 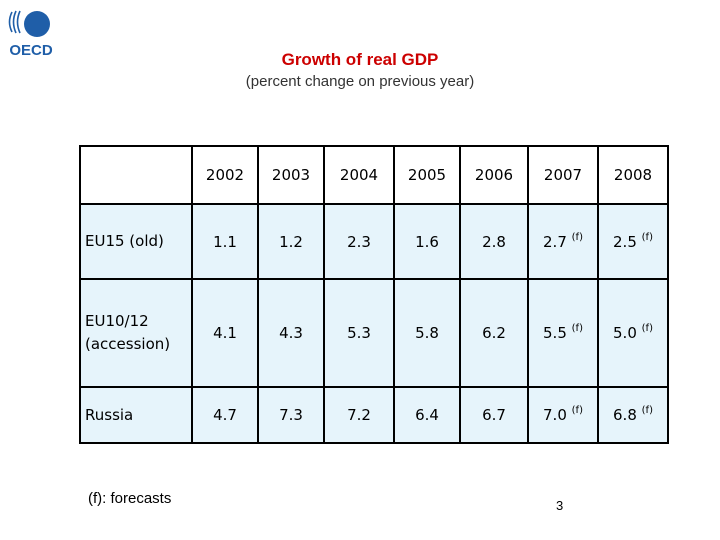 What do you see at coordinates (291, 241) in the screenshot?
I see `table-cell: 1.2` at bounding box center [291, 241].